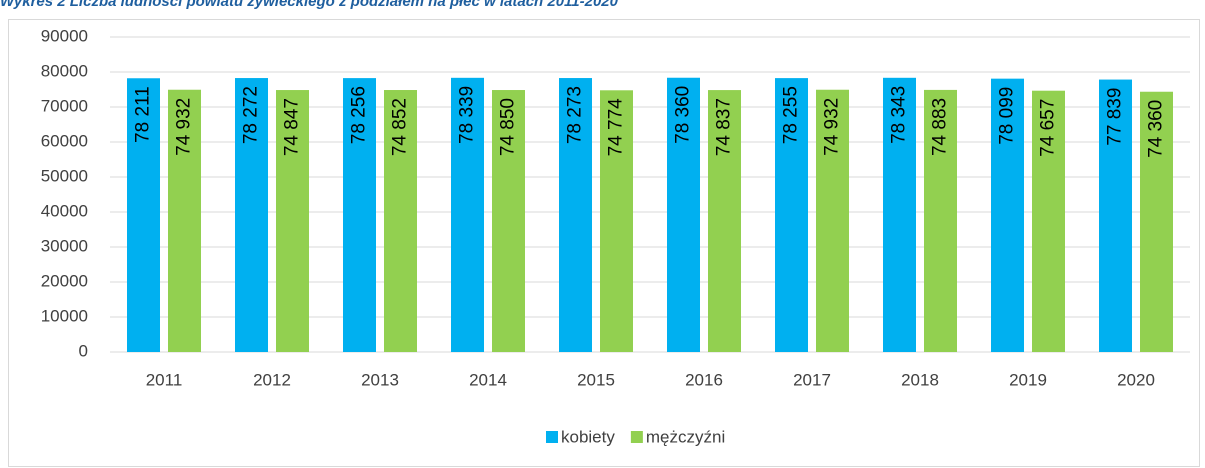 The width and height of the screenshot is (1205, 468). Describe the element at coordinates (467, 115) in the screenshot. I see `value-label: 78 339` at that location.